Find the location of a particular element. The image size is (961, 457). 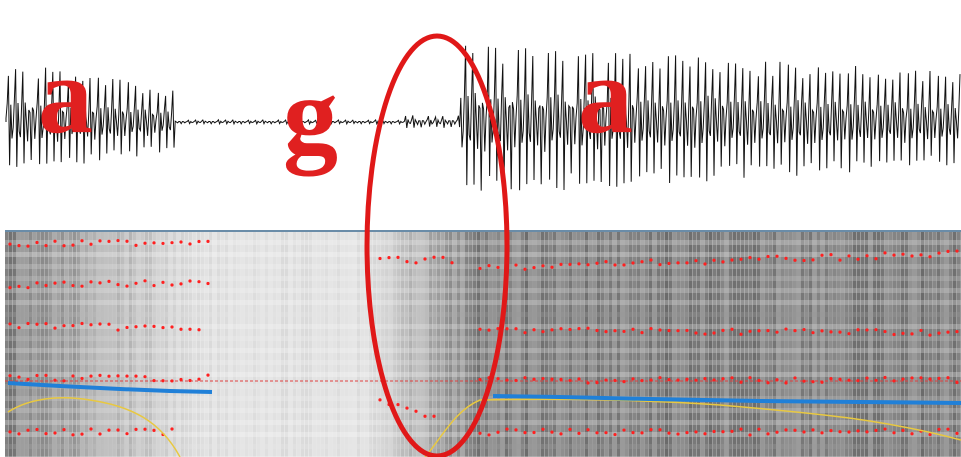

pitch-track is located at coordinates (726, 399).